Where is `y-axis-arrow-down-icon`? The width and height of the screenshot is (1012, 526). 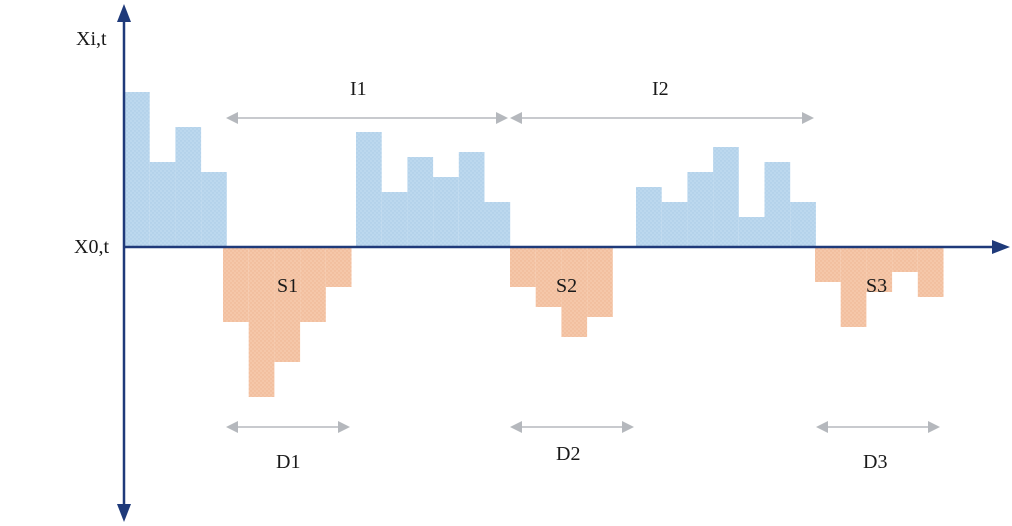 y-axis-arrow-down-icon is located at coordinates (124, 513).